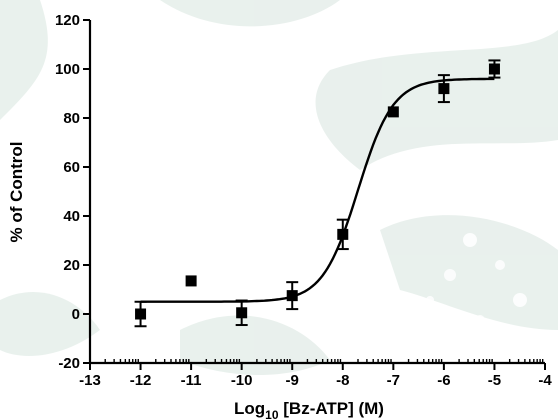 Image resolution: width=558 pixels, height=419 pixels. I want to click on x-tick-label: -7, so click(393, 380).